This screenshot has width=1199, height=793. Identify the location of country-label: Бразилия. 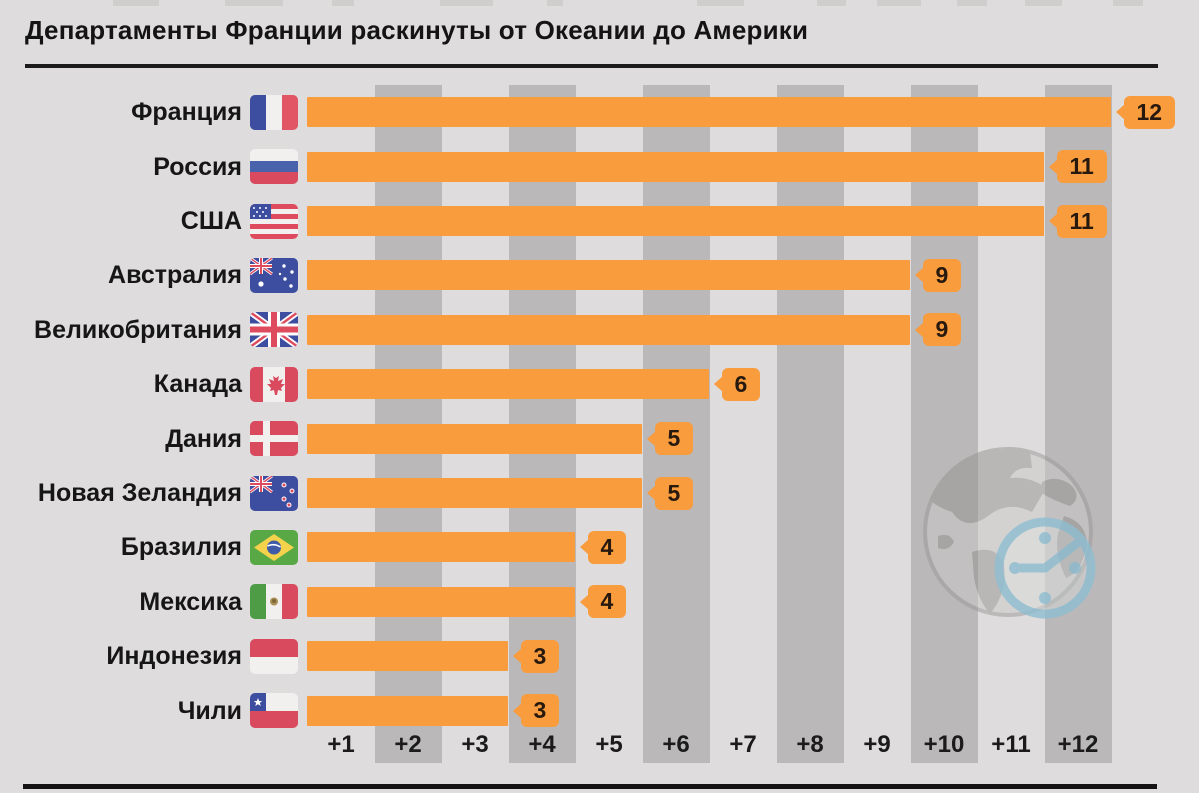
(181, 547).